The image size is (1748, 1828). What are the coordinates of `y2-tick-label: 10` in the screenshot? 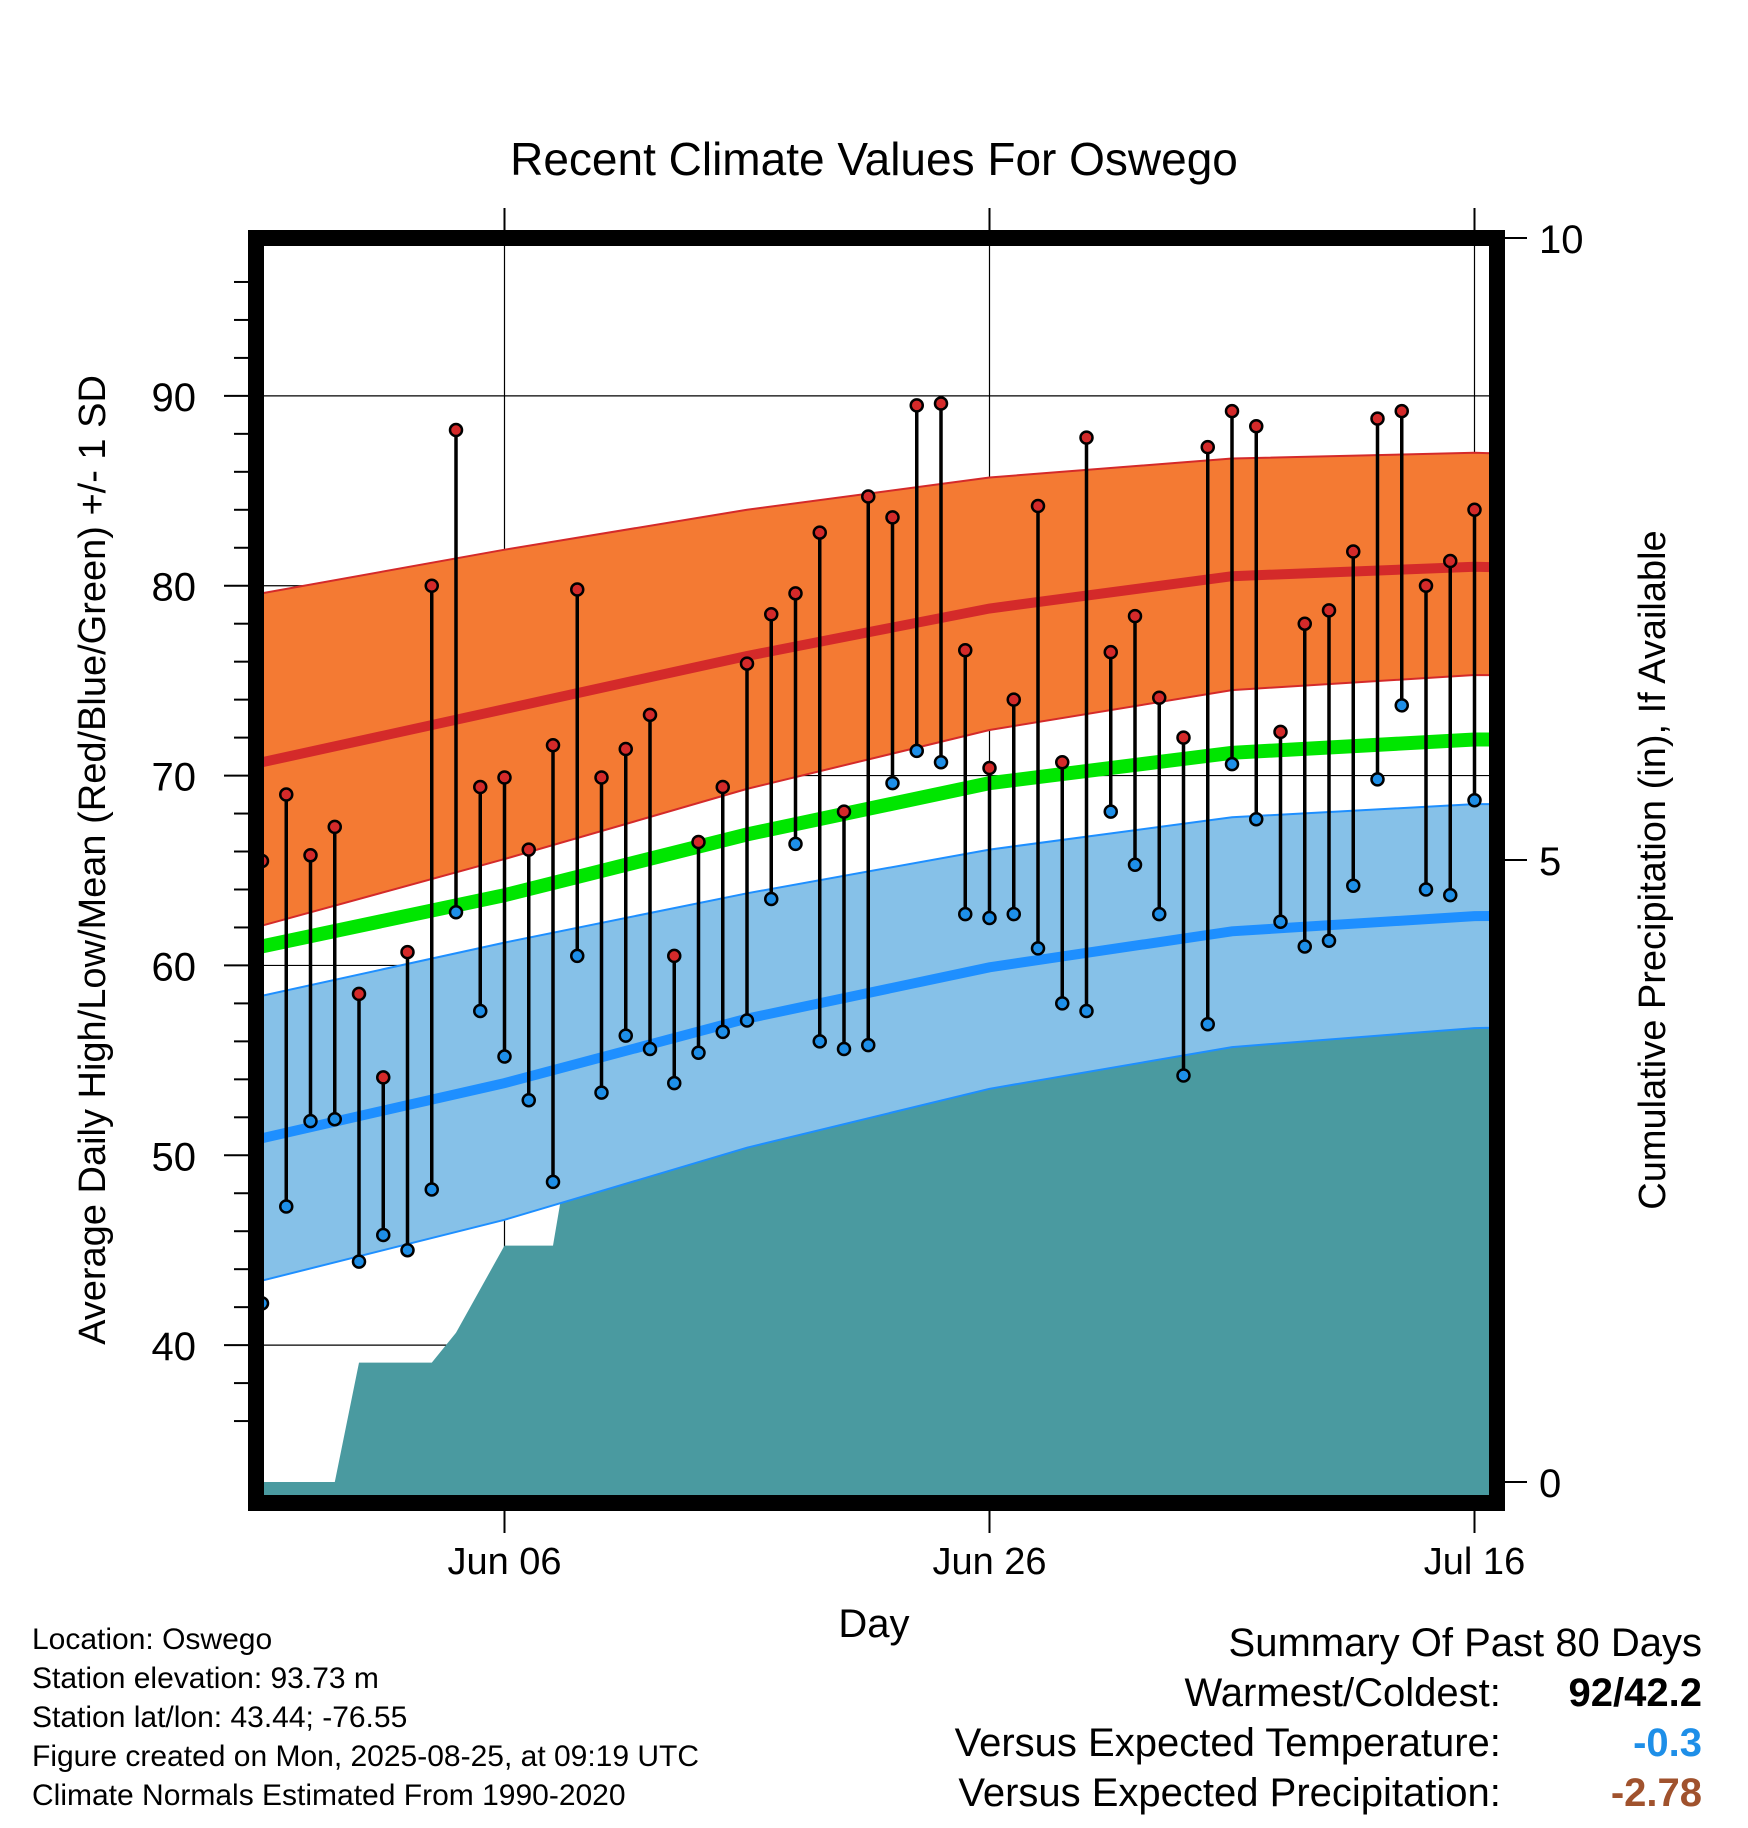 It's located at (1561, 240).